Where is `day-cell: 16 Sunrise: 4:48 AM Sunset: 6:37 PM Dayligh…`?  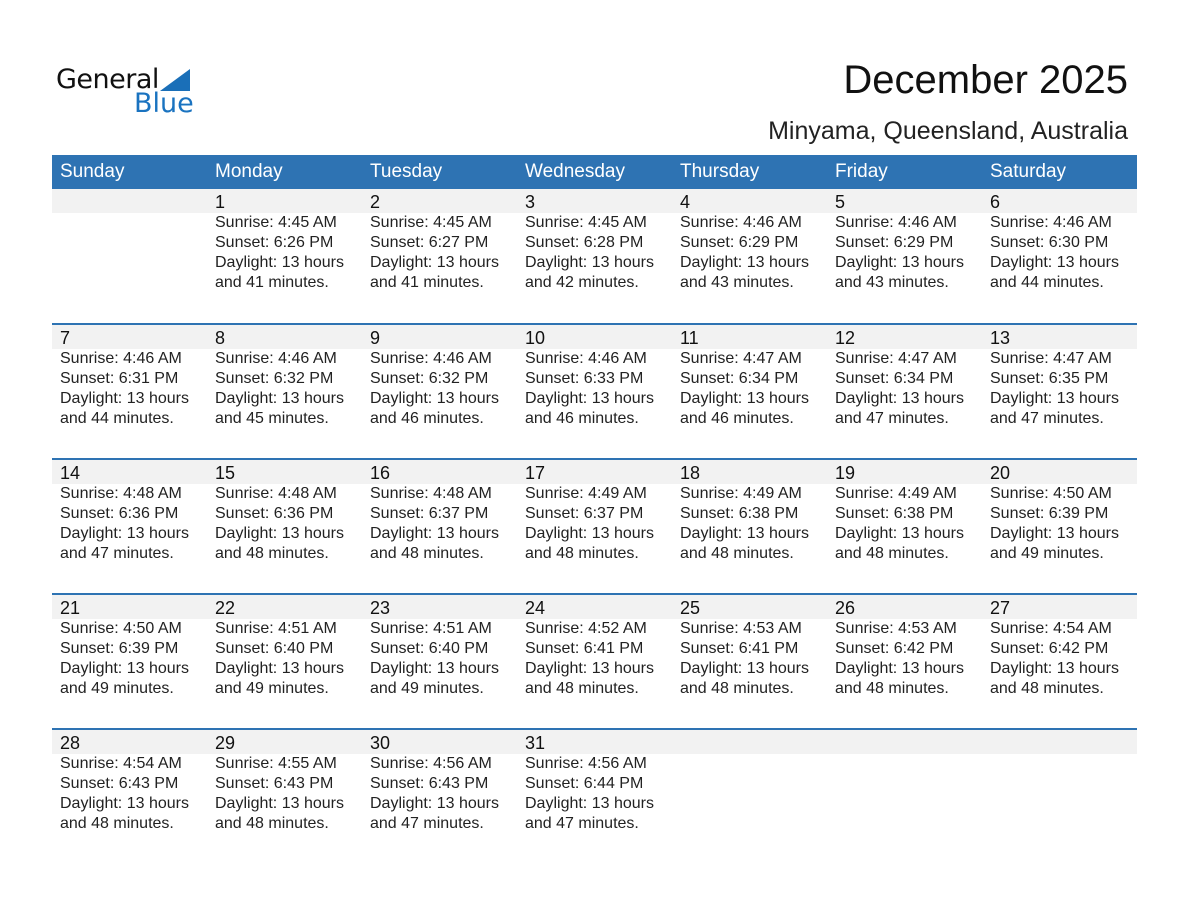 day-cell: 16 Sunrise: 4:48 AM Sunset: 6:37 PM Dayligh… is located at coordinates (439, 526).